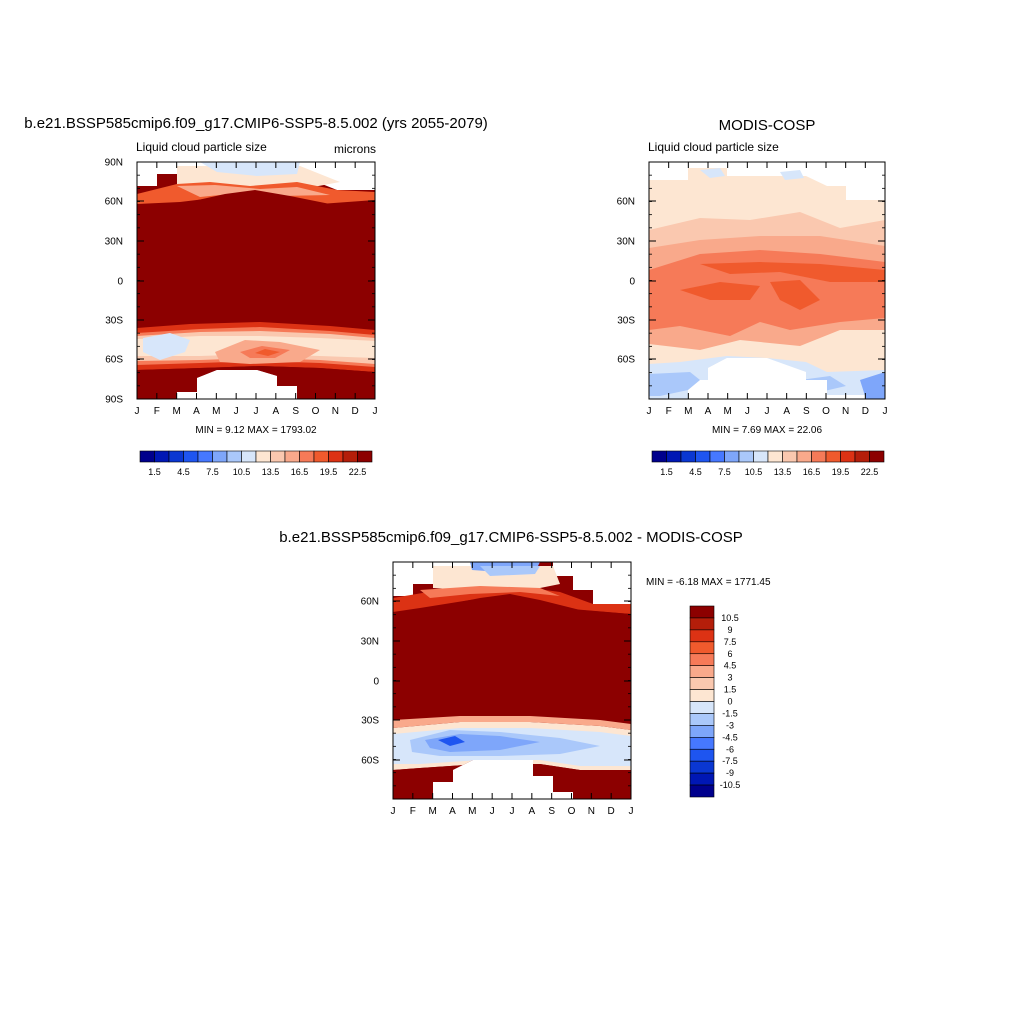 The height and width of the screenshot is (1024, 1024). Describe the element at coordinates (730, 666) in the screenshot. I see `colorbar3-label: 4.5` at that location.